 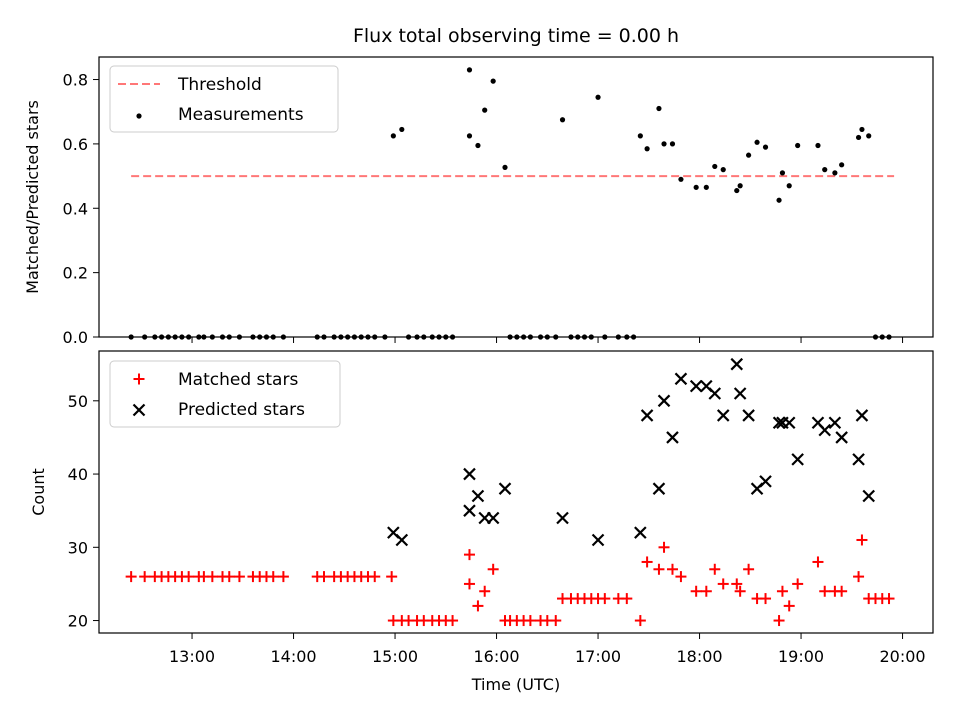 I want to click on bottom-legend: Matched stars Predicted stars, so click(x=225, y=394).